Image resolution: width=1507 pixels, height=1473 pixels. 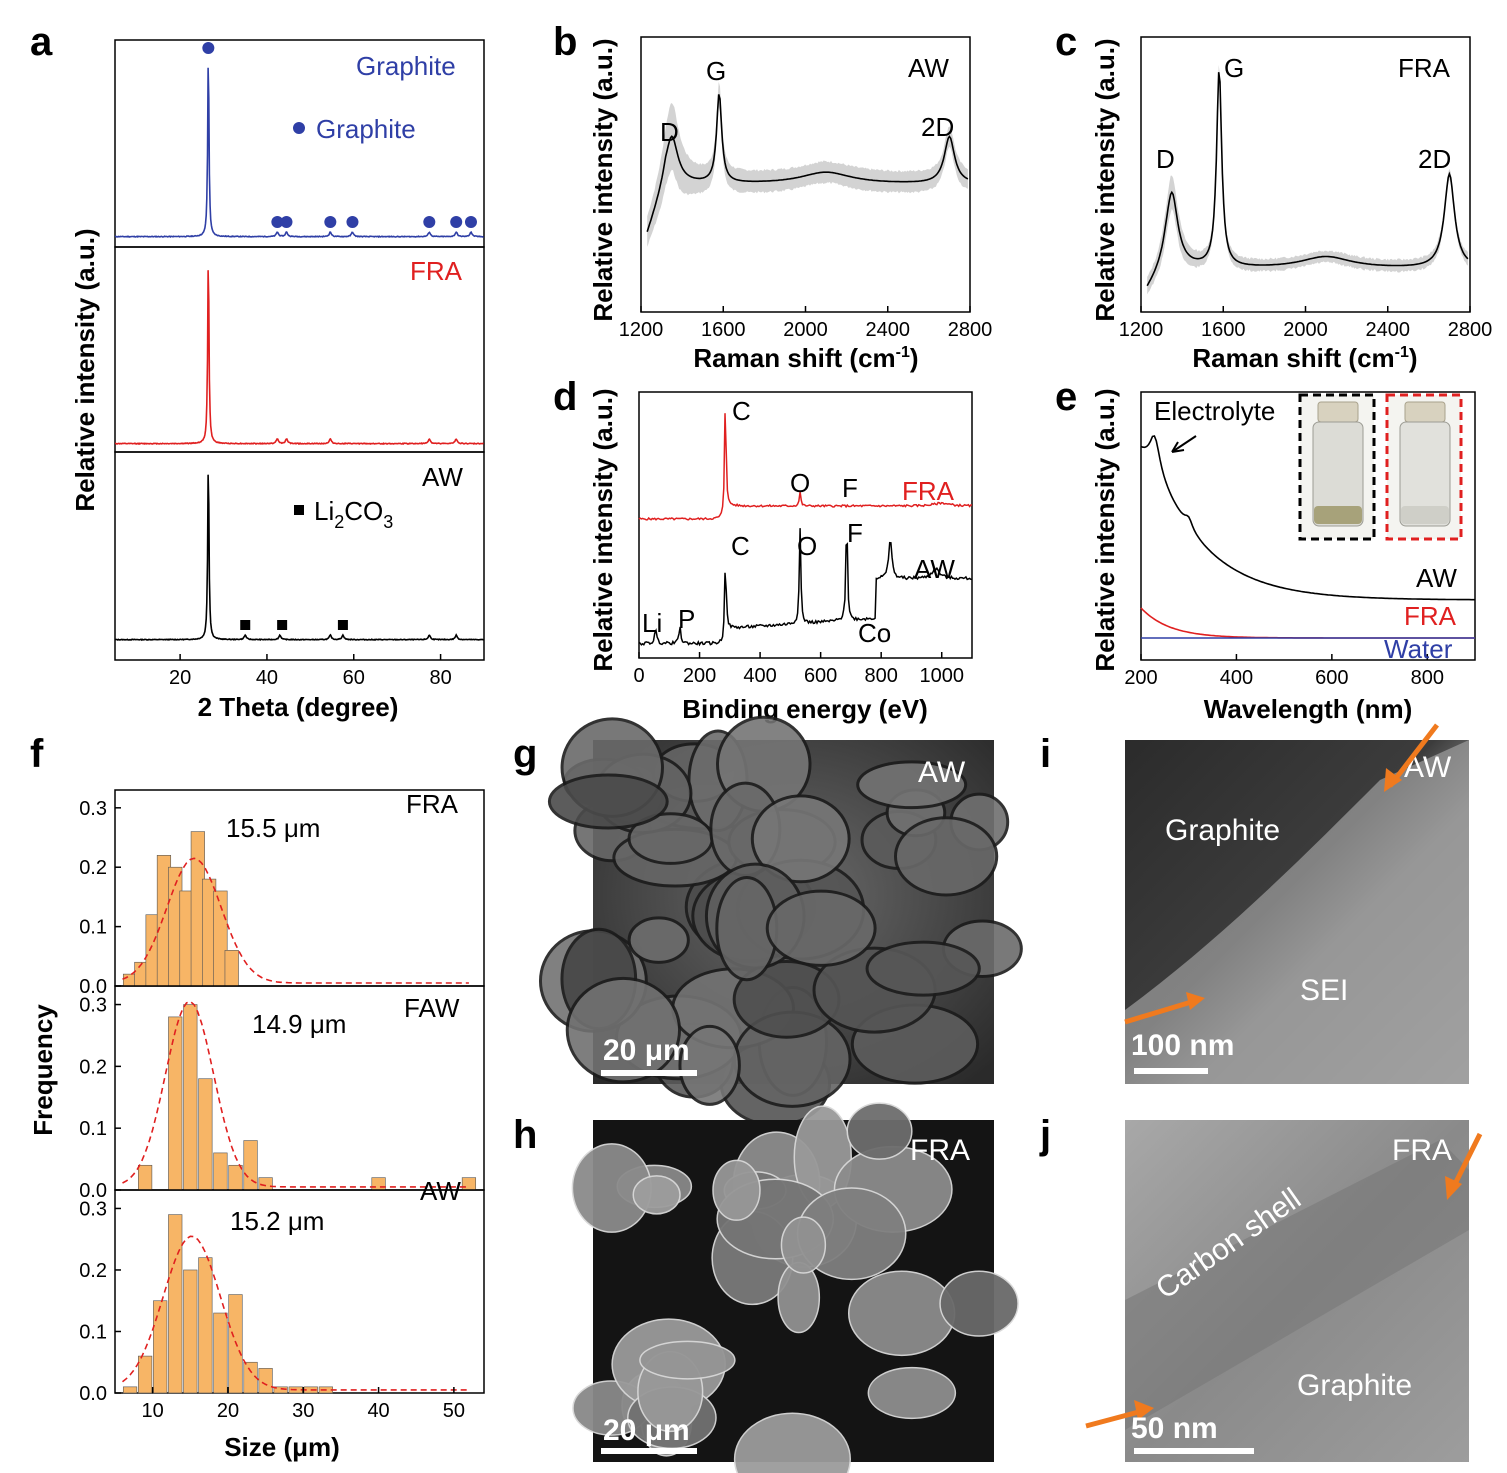 I want to click on sem-aw-scale-text: 20 μm, so click(x=646, y=1050).